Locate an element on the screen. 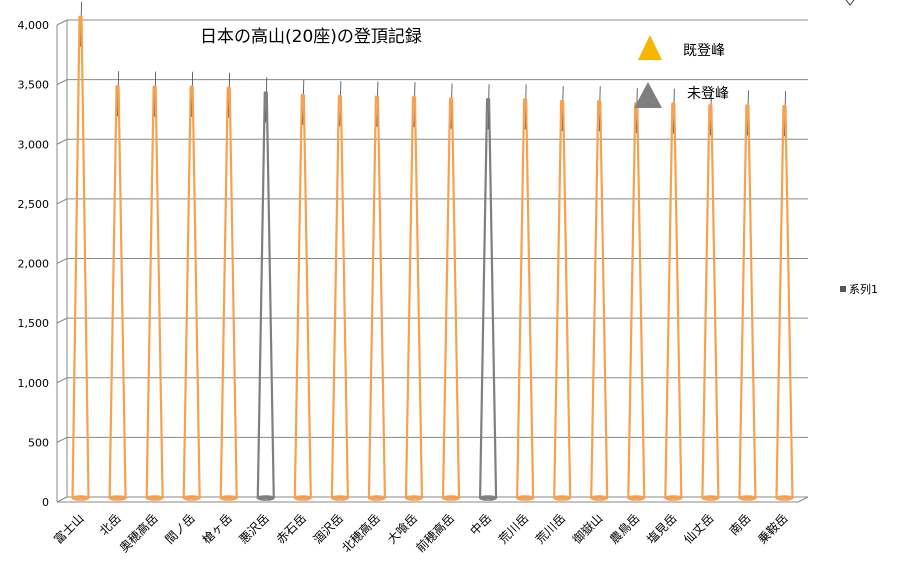 The height and width of the screenshot is (567, 902). x-tick-label-11: 中岳 is located at coordinates (481, 525).